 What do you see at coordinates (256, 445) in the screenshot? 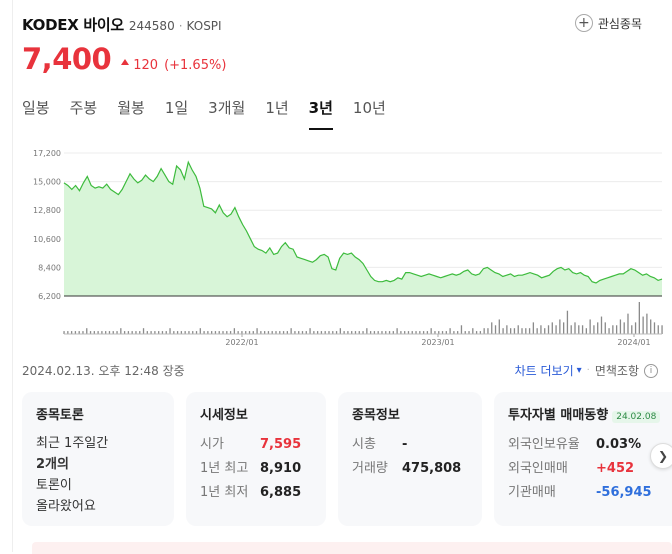
I see `open-price-row: 시가 7,595` at bounding box center [256, 445].